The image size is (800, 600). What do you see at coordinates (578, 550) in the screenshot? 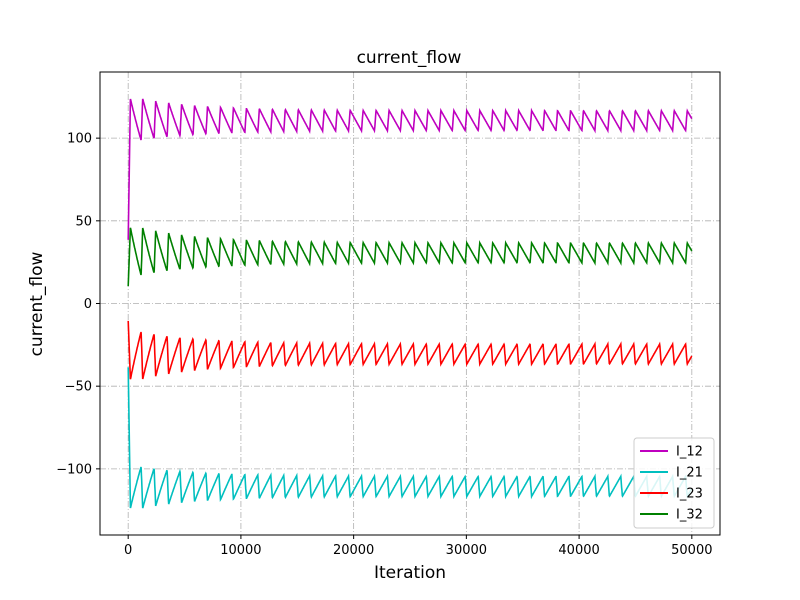
I see `x-tick-label: 40000` at bounding box center [578, 550].